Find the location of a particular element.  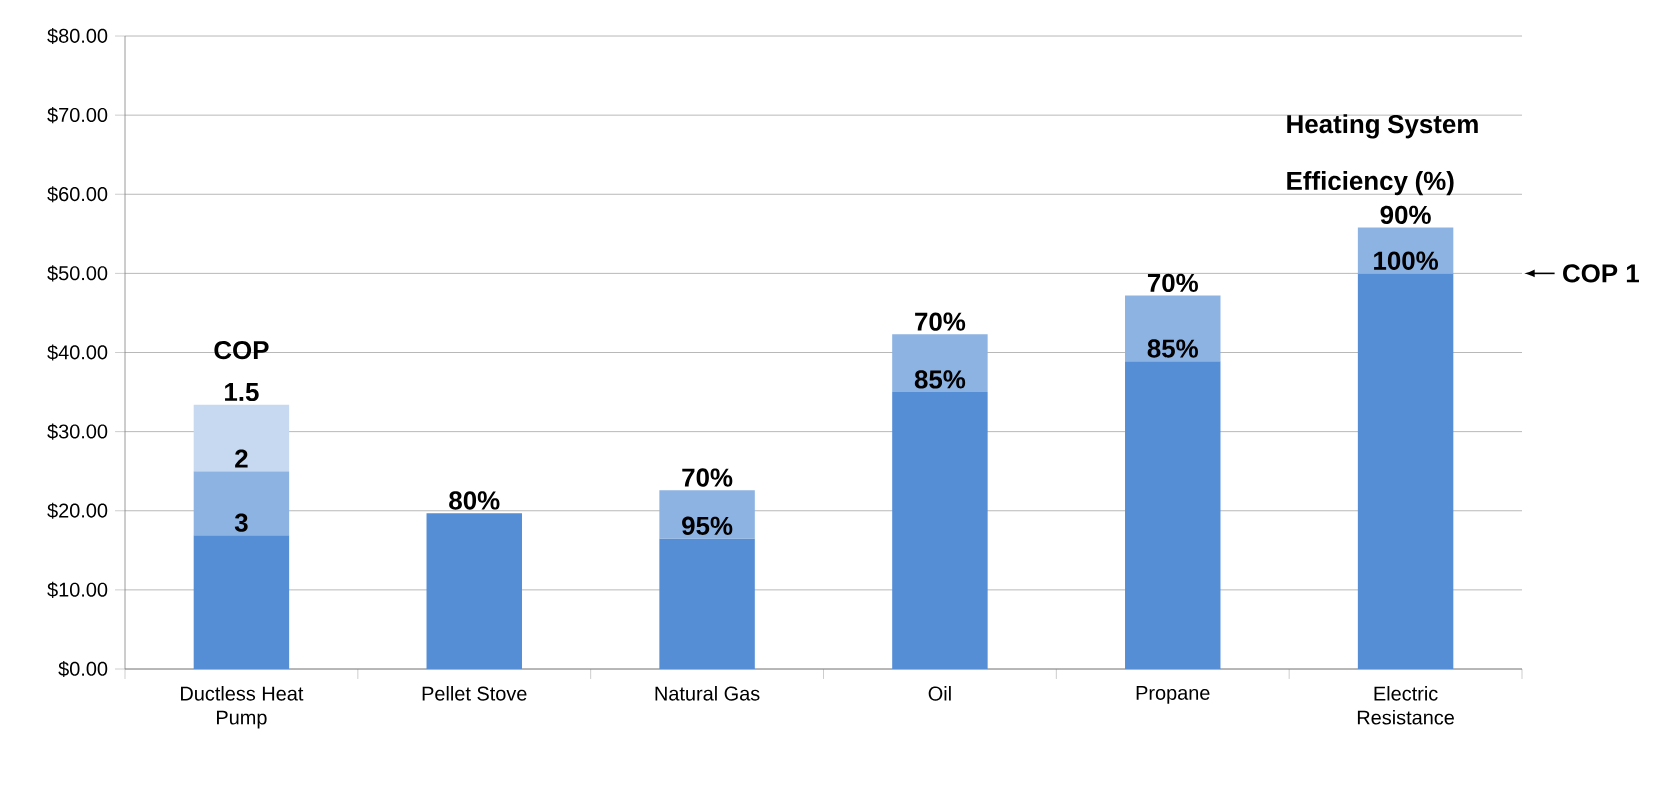

annotation: 2 is located at coordinates (241, 458).